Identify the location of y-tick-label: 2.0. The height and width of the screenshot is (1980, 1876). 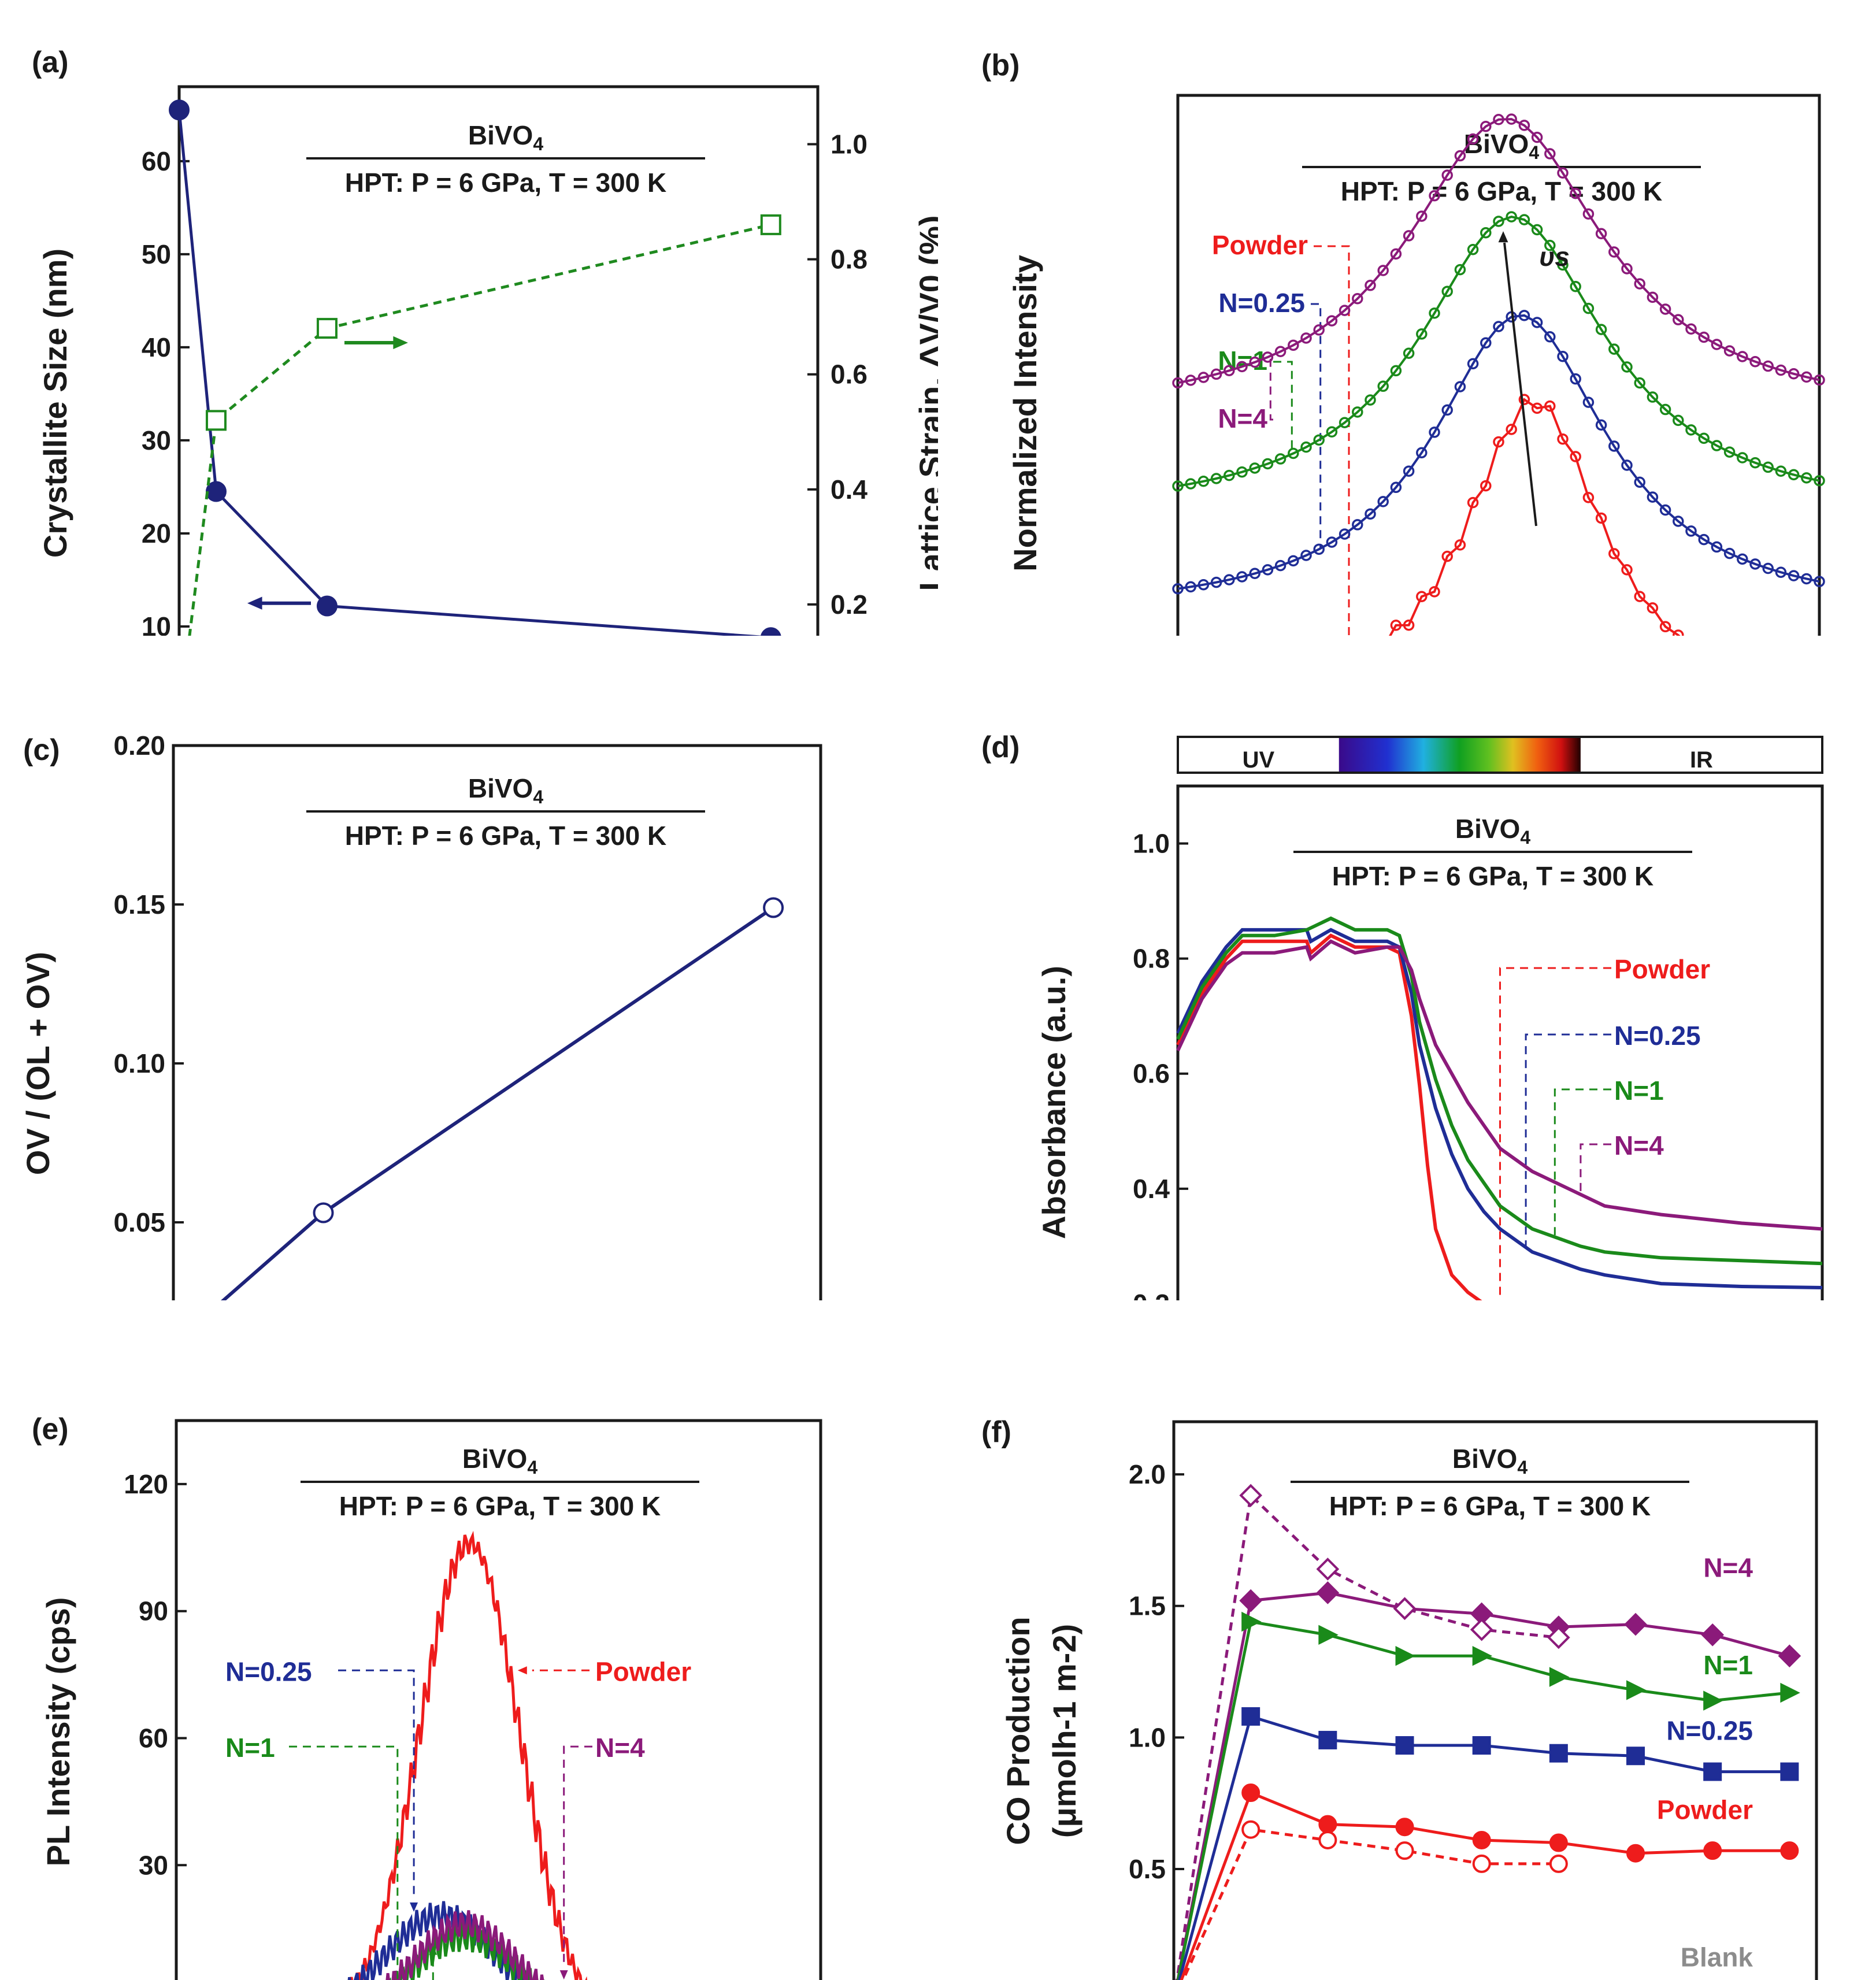
(1147, 1474).